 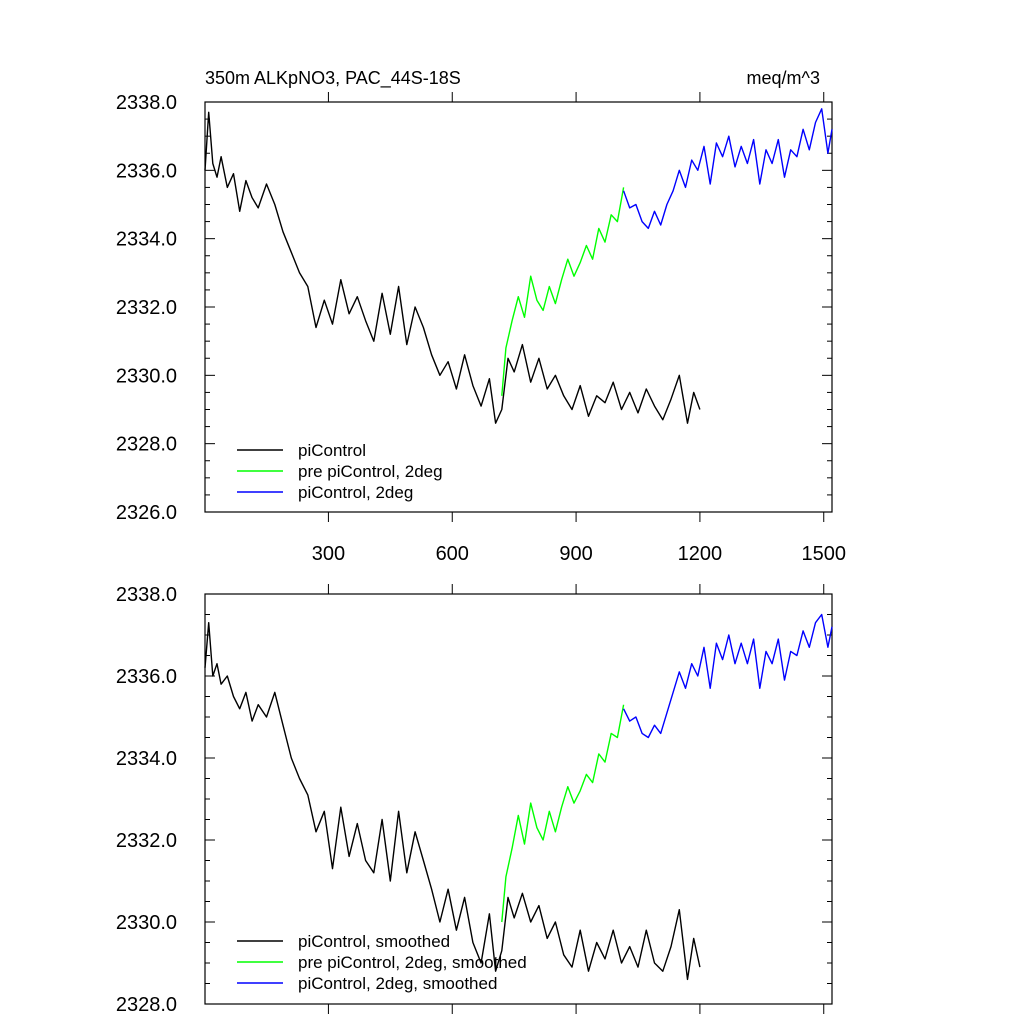 What do you see at coordinates (575, 554) in the screenshot?
I see `x-tick-label: 900` at bounding box center [575, 554].